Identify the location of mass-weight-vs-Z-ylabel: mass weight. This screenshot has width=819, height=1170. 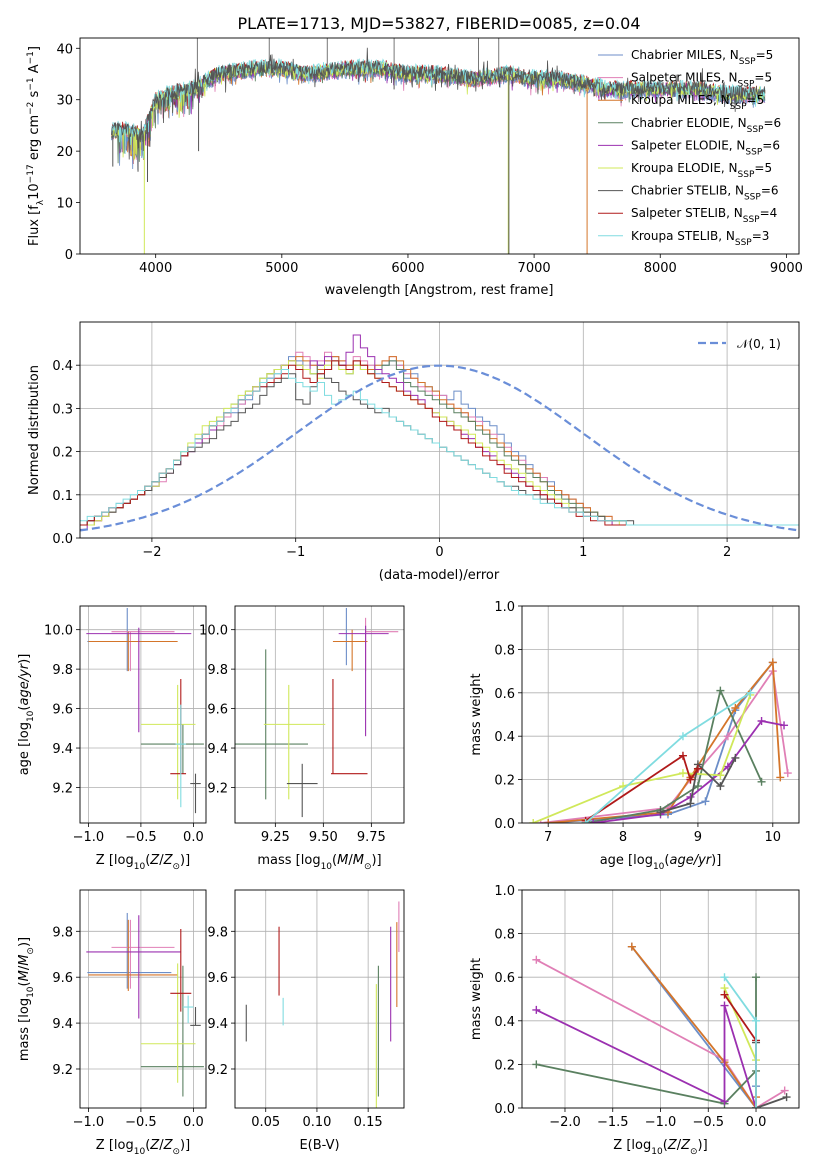
(476, 999).